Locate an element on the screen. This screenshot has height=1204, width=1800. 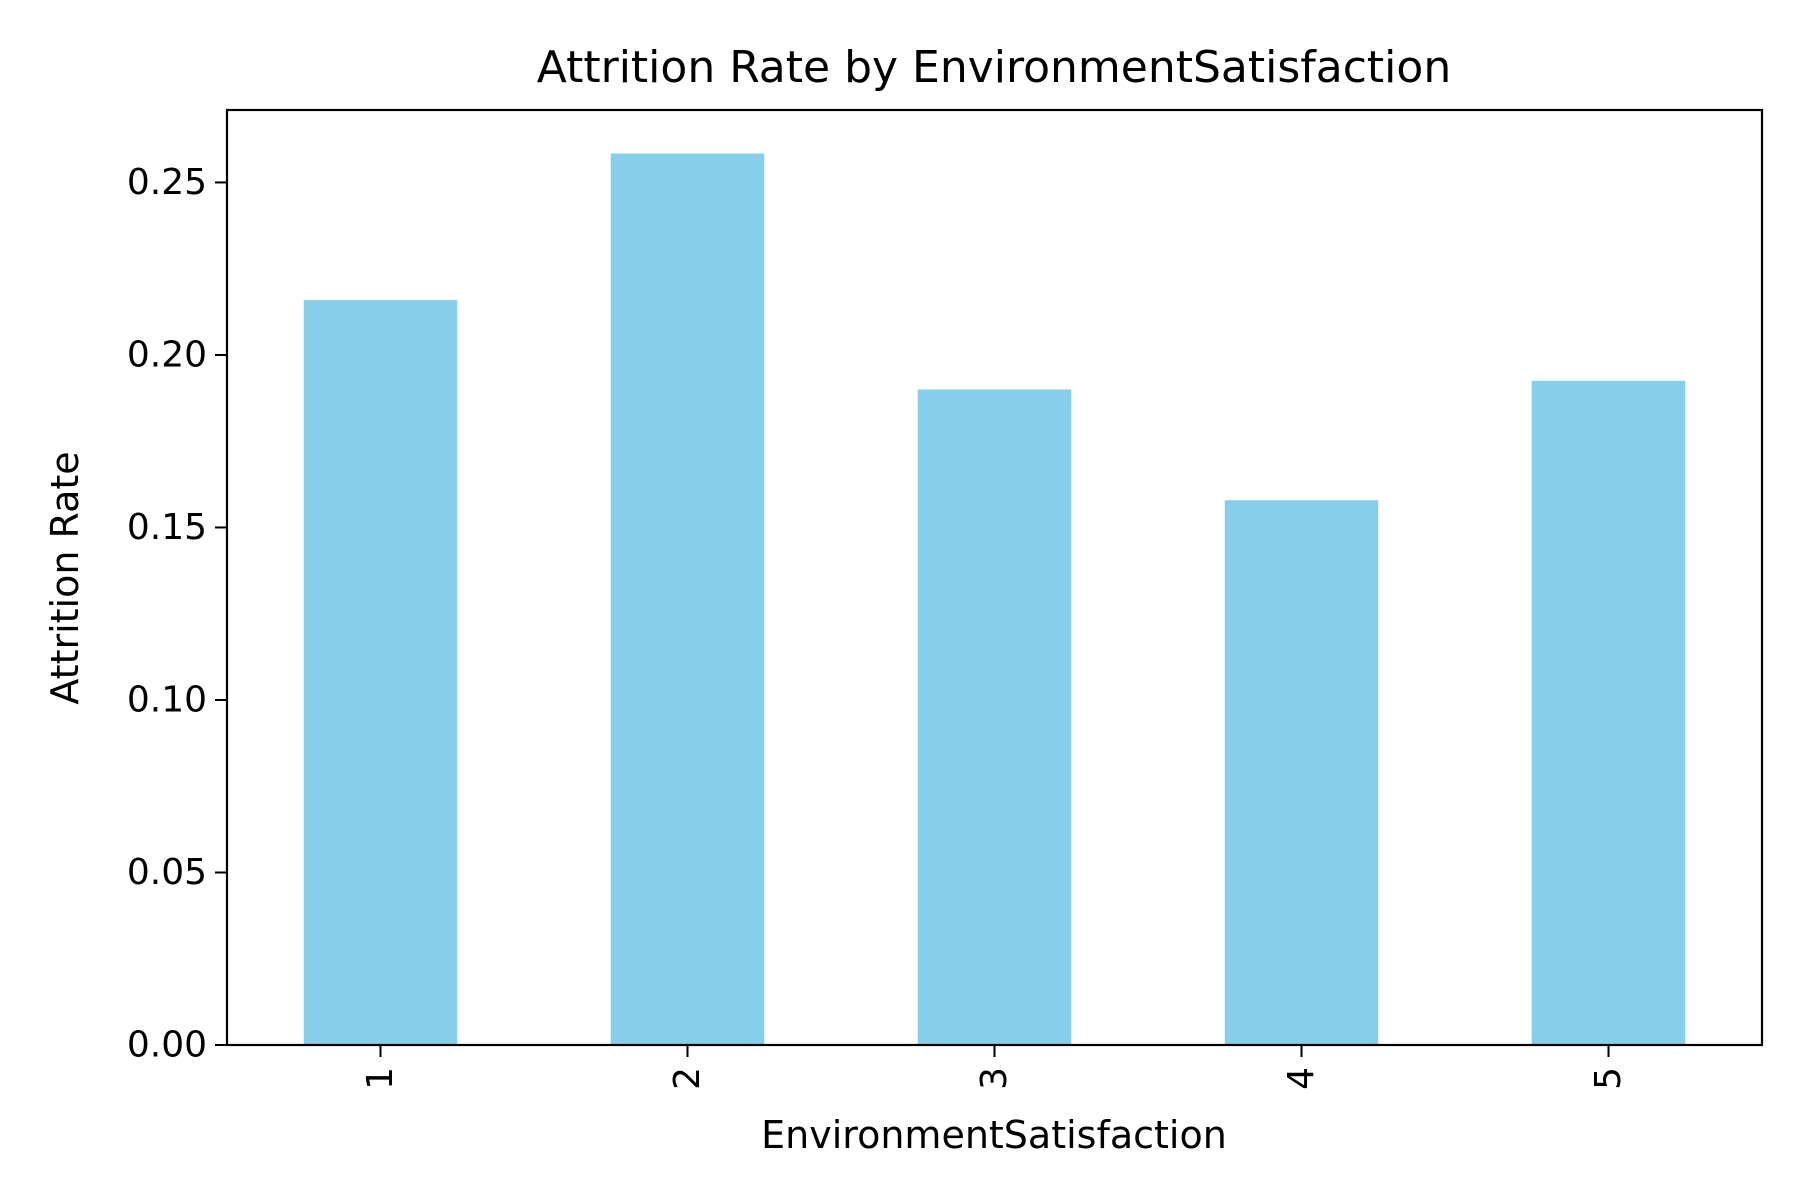
y-tick-label-0.15: 0.15 is located at coordinates (167, 527).